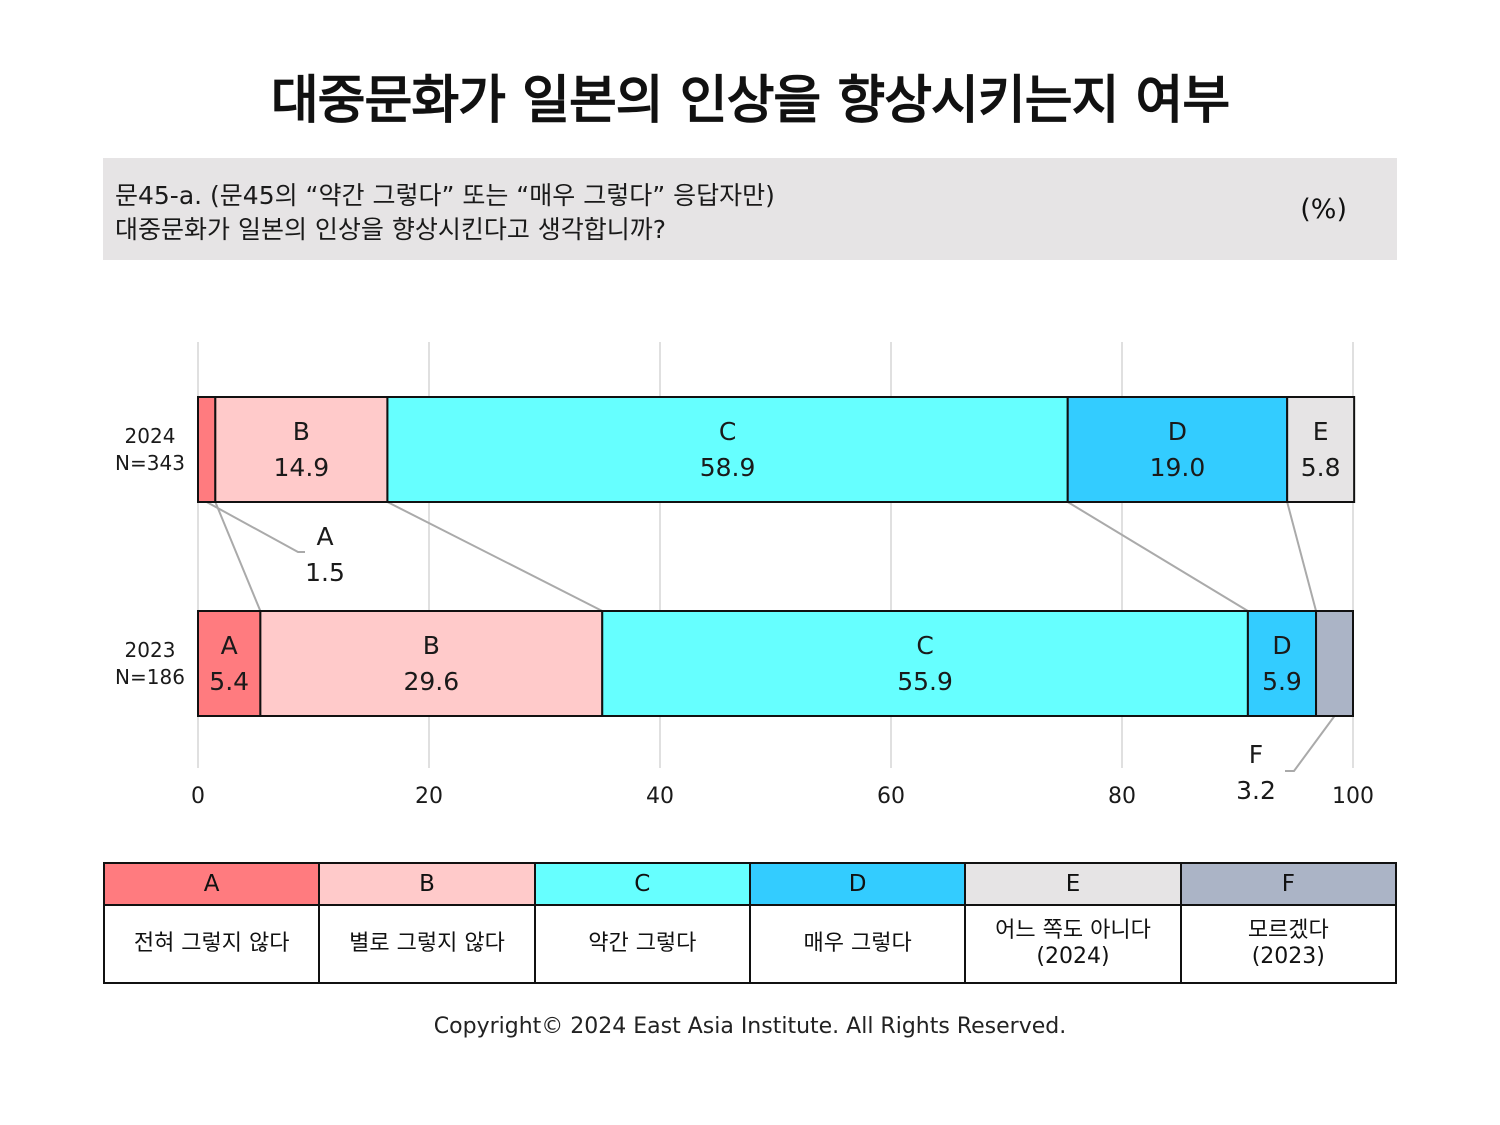 Image resolution: width=1500 pixels, height=1125 pixels. What do you see at coordinates (1321, 449) in the screenshot?
I see `bar-segment-e` at bounding box center [1321, 449].